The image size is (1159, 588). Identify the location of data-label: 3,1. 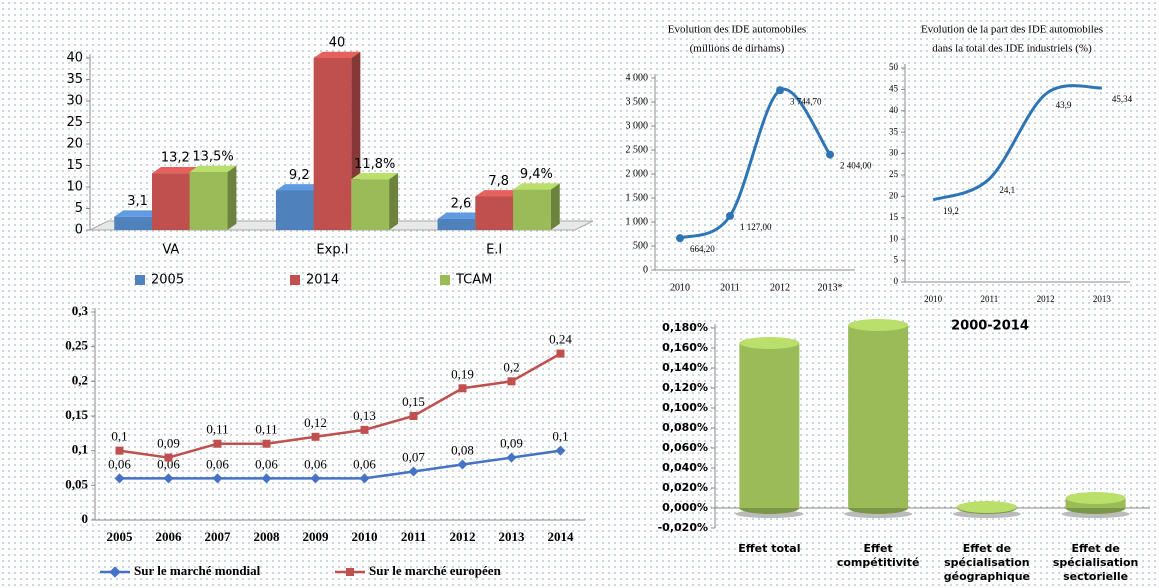
(137, 201).